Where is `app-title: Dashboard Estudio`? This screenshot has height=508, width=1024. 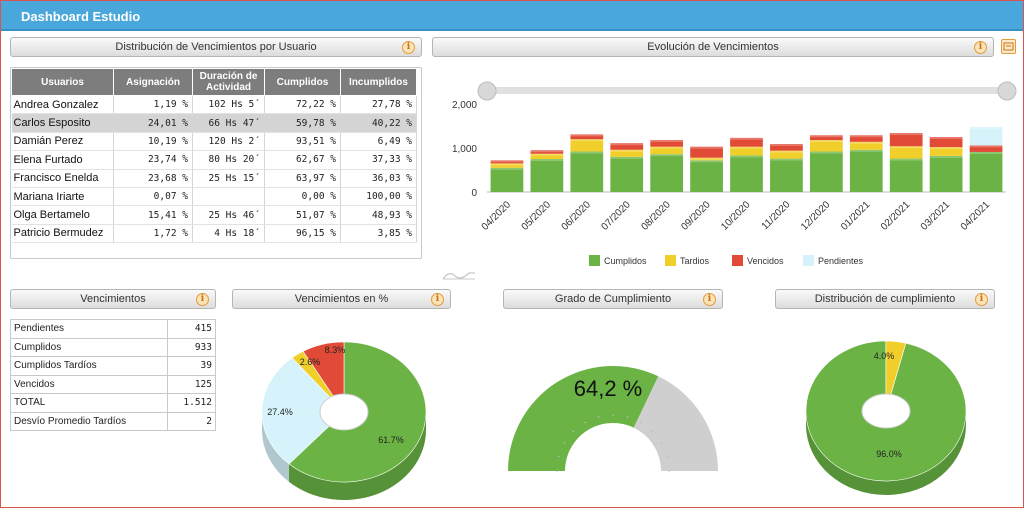 app-title: Dashboard Estudio is located at coordinates (81, 16).